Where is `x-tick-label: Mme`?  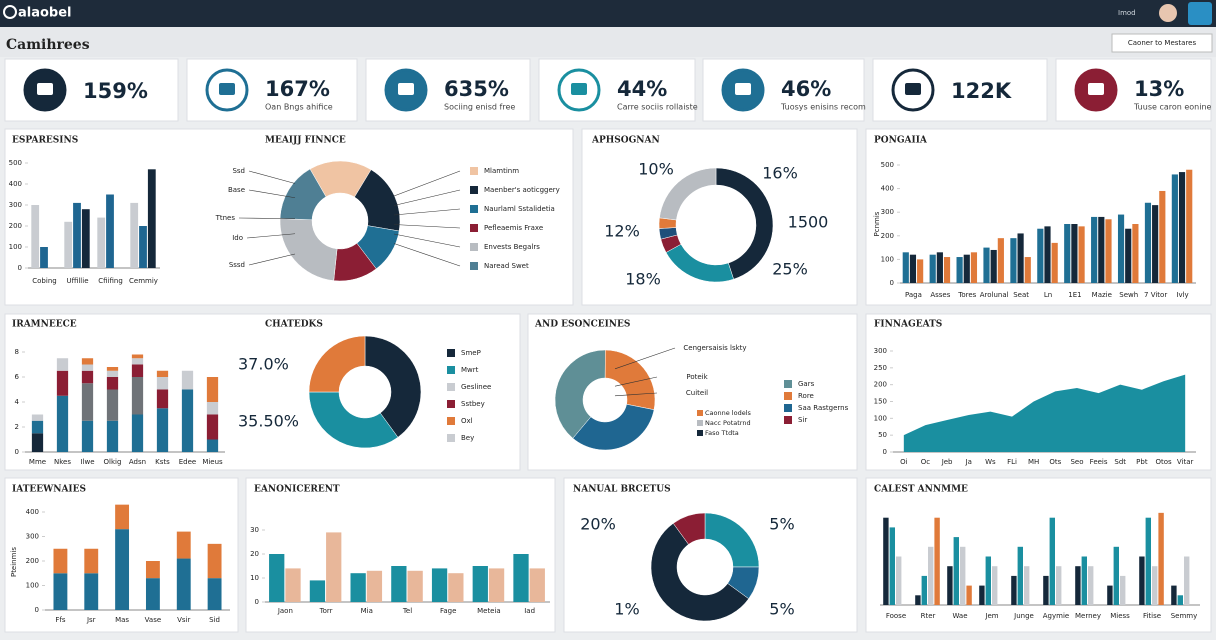 x-tick-label: Mme is located at coordinates (37, 462).